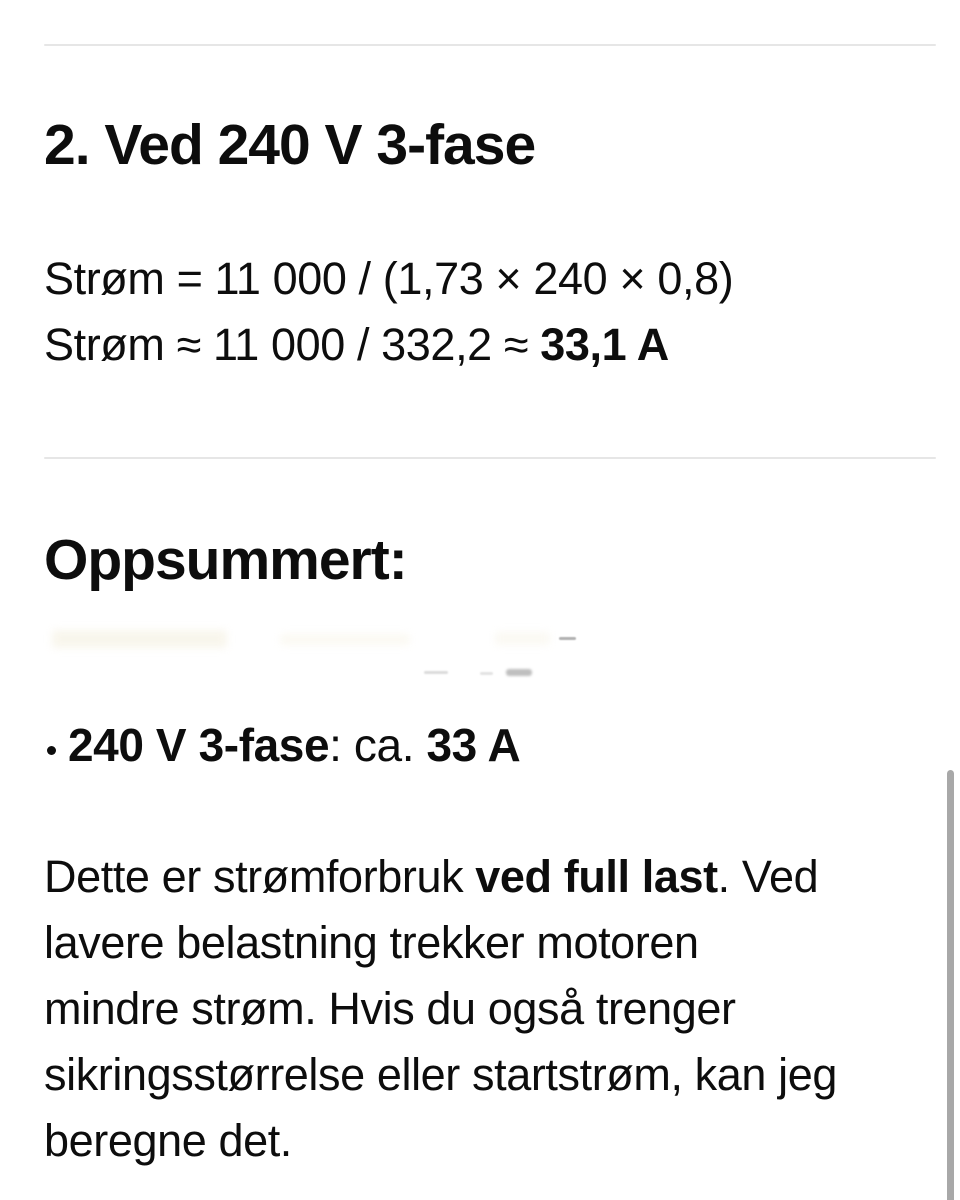 This screenshot has height=1200, width=960. I want to click on formula-line-2-prefix: Strøm ≈ 11 000 / 332,2 ≈, so click(292, 344).